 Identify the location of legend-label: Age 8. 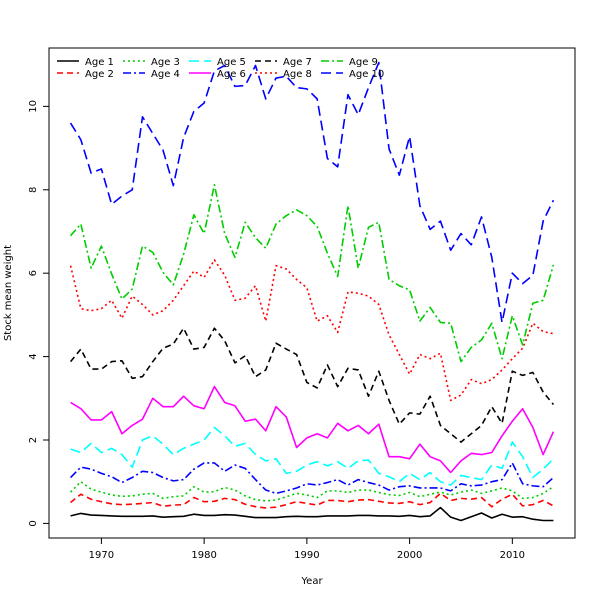
(297, 74).